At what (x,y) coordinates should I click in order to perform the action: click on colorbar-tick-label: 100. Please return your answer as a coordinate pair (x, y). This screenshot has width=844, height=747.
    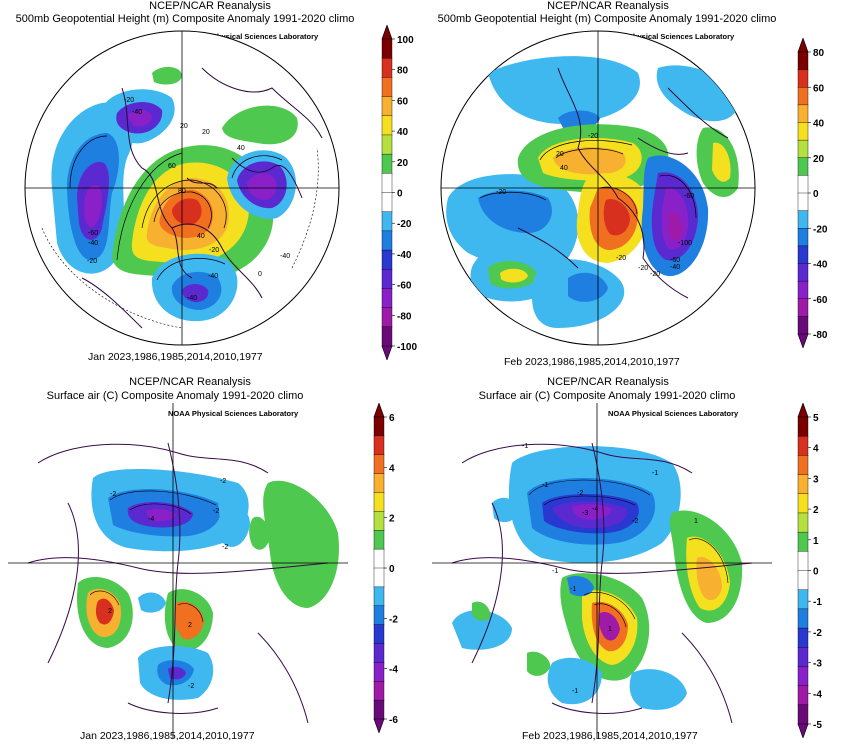
    Looking at the image, I should click on (405, 40).